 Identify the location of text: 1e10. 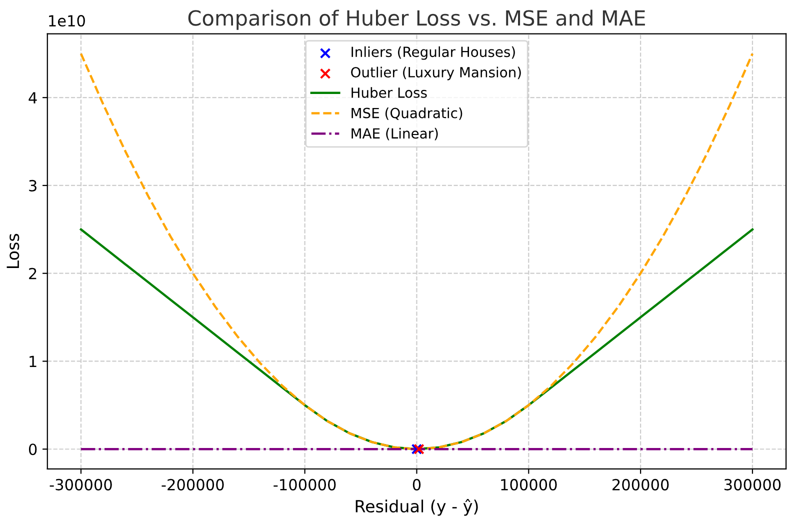
(67, 21).